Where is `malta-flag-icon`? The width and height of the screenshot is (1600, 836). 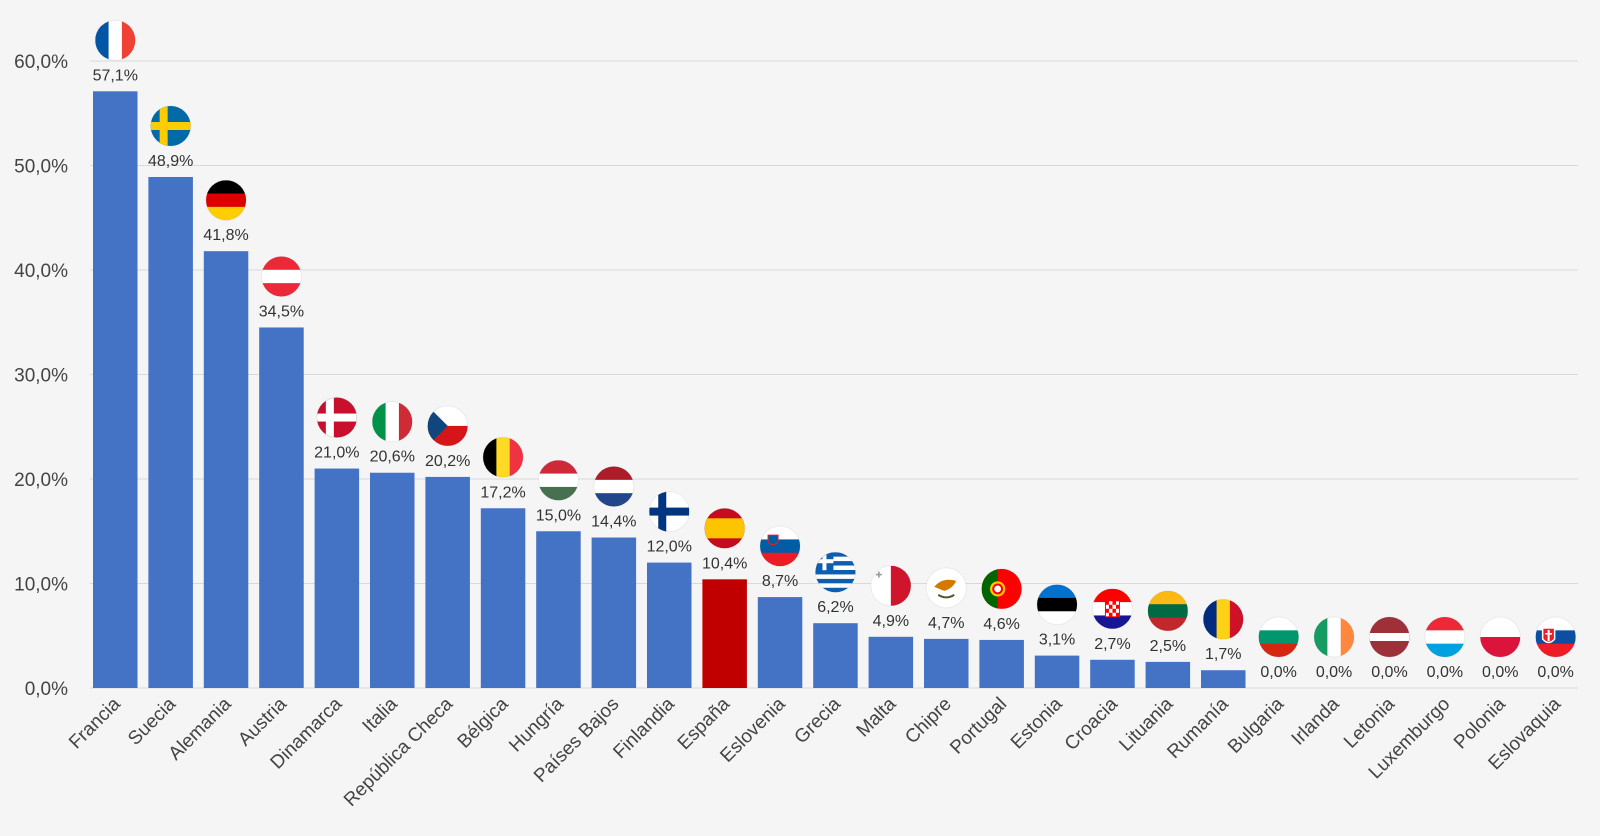
malta-flag-icon is located at coordinates (890, 585).